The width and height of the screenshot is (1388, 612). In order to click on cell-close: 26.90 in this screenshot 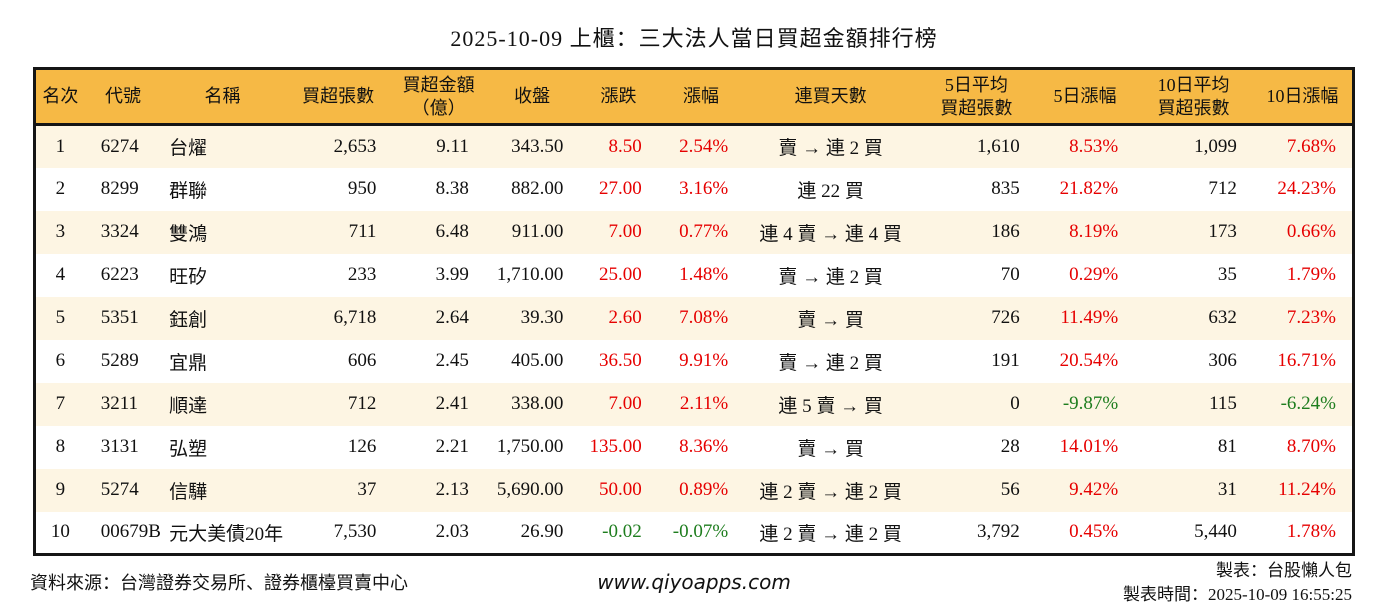, I will do `click(542, 532)`.